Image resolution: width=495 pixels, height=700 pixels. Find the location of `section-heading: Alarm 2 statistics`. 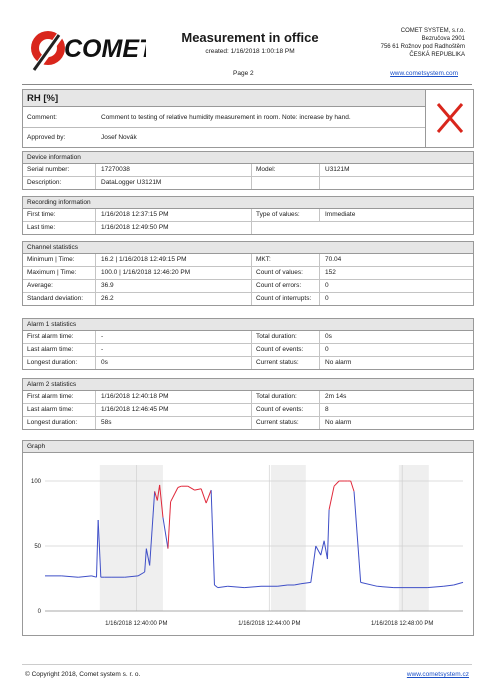

section-heading: Alarm 2 statistics is located at coordinates (248, 385).